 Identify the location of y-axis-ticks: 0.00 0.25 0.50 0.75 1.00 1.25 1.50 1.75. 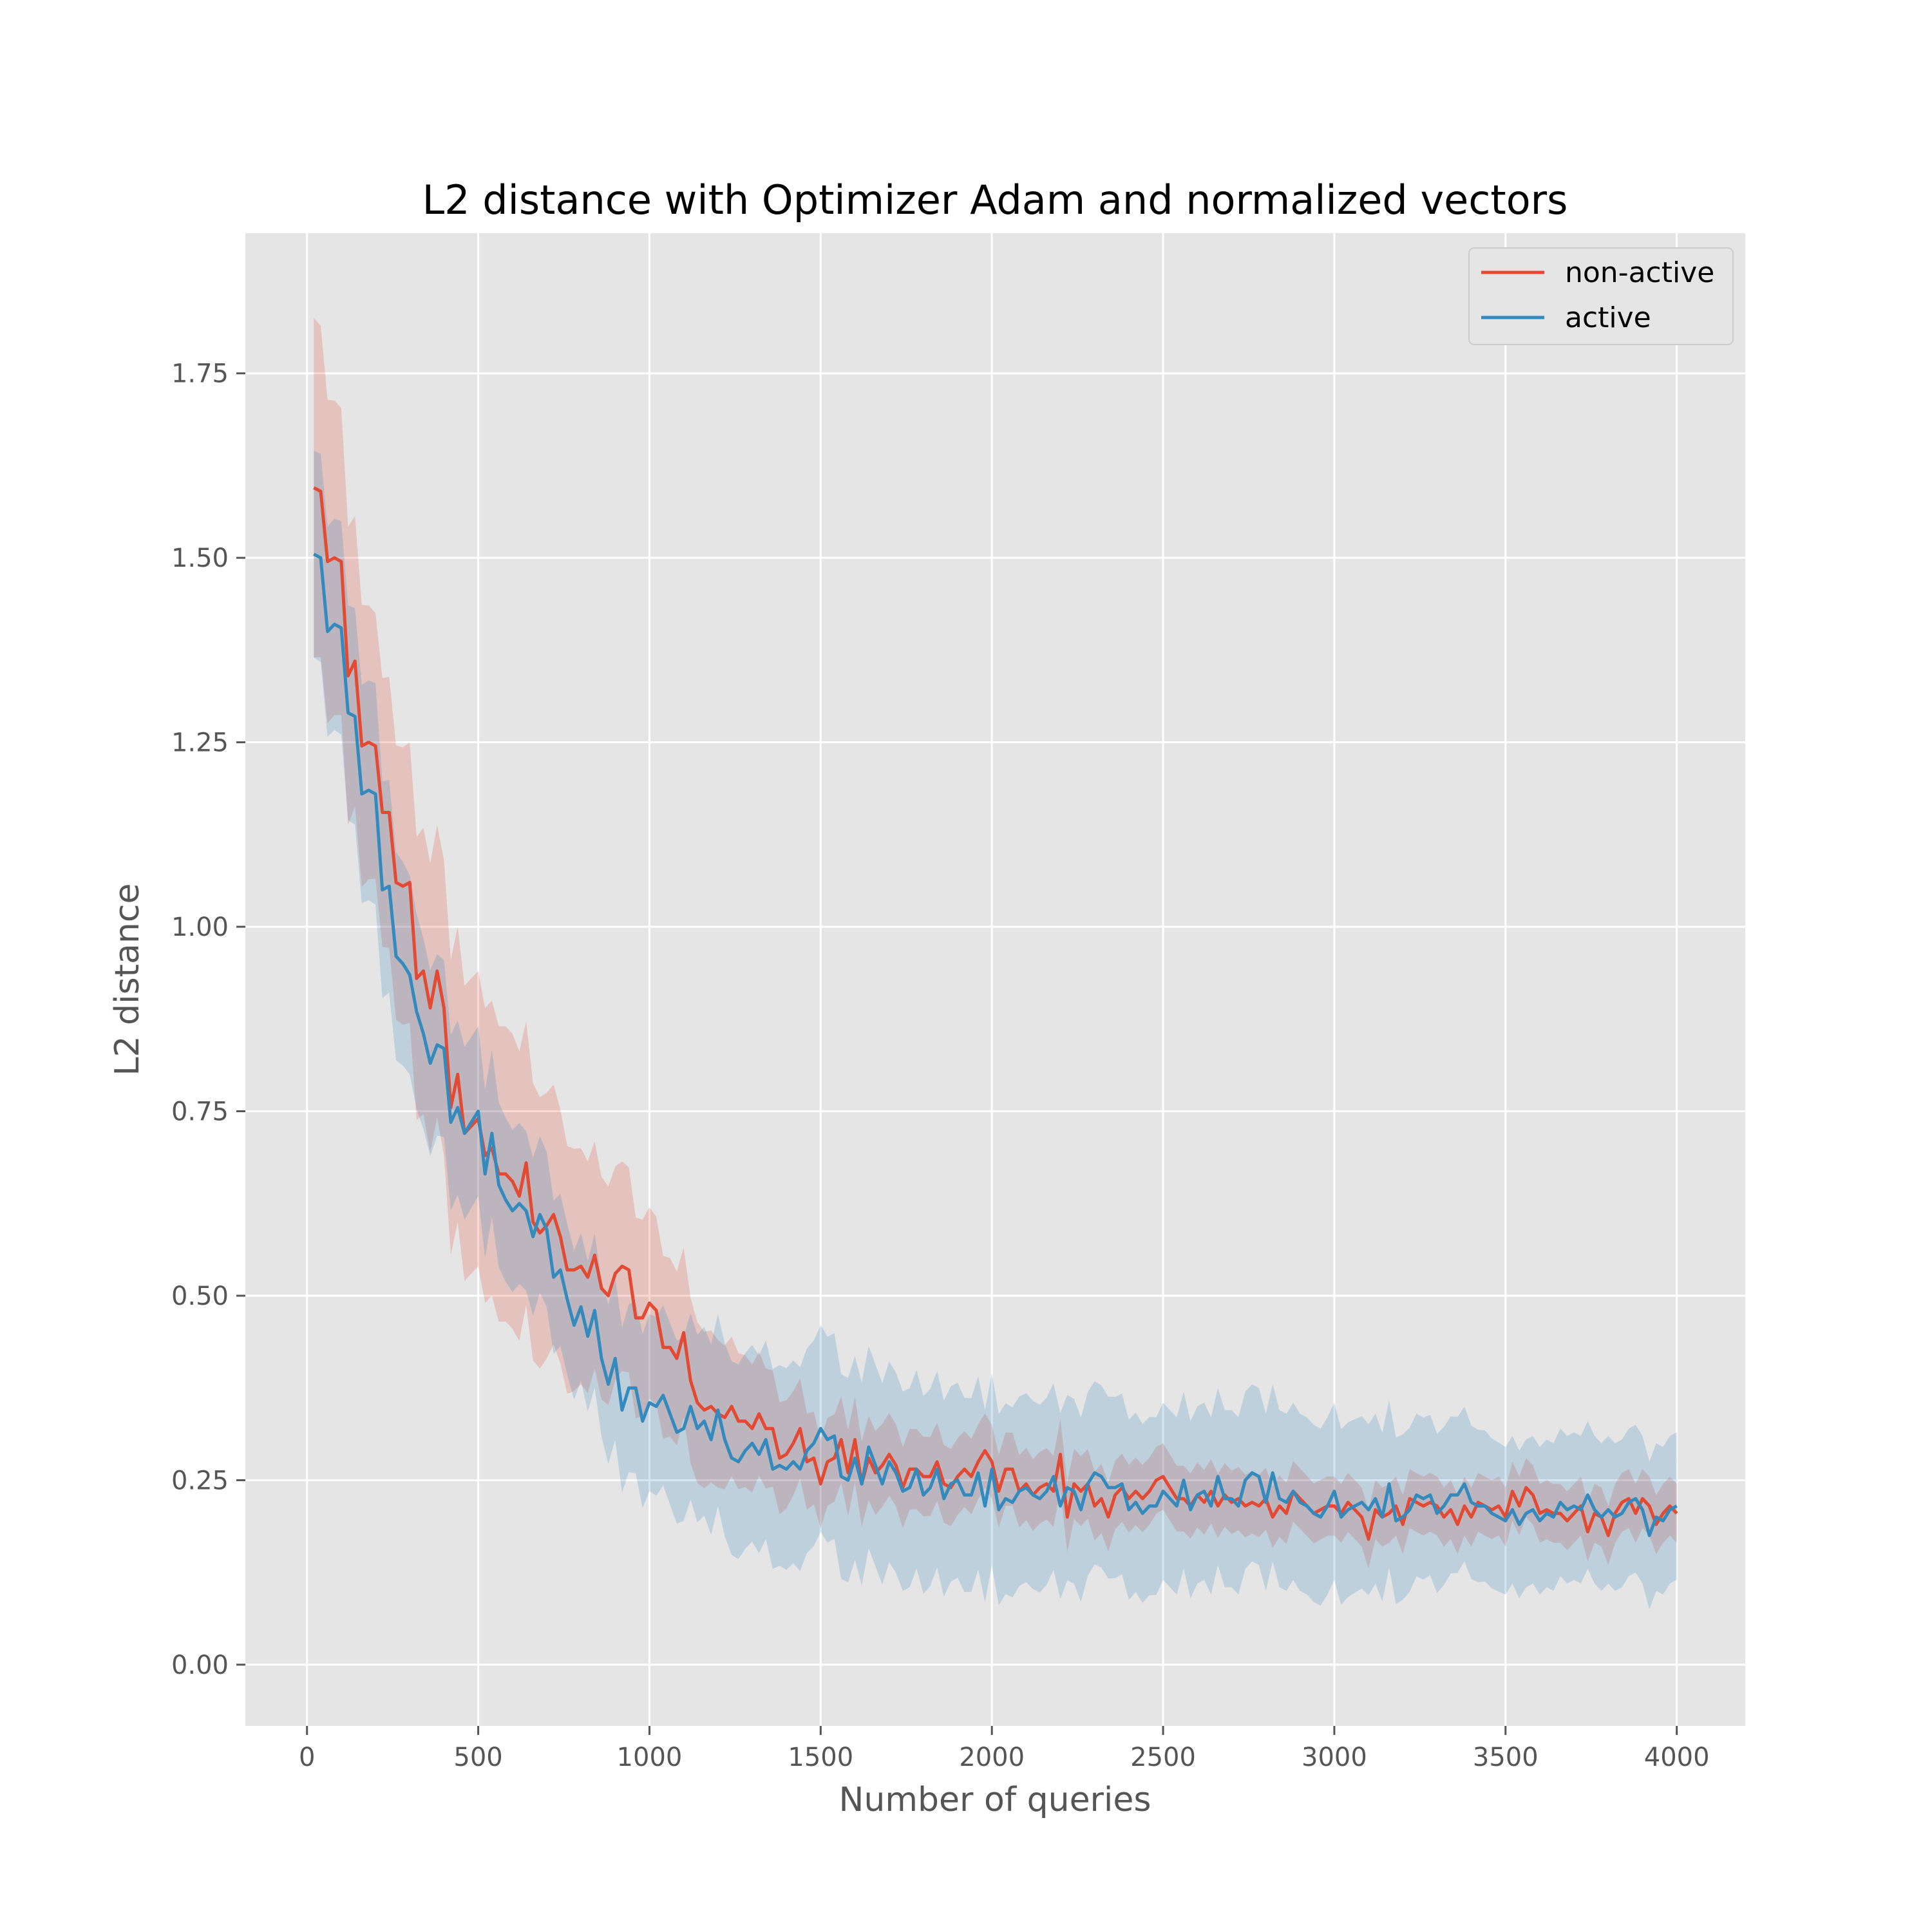
(208, 1019).